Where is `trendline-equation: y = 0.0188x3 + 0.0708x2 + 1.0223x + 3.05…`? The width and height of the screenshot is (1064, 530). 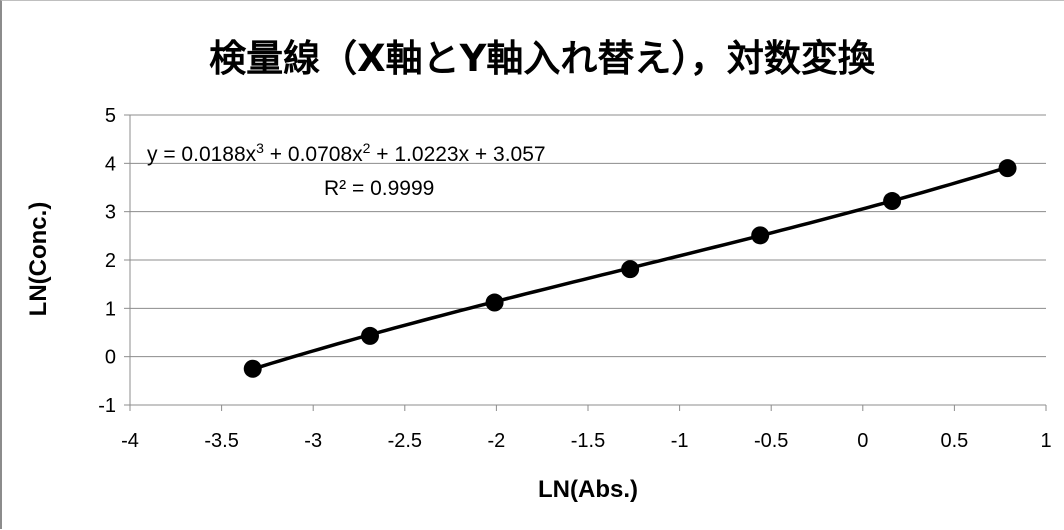 trendline-equation: y = 0.0188x3 + 0.0708x2 + 1.0223x + 3.05… is located at coordinates (346, 153).